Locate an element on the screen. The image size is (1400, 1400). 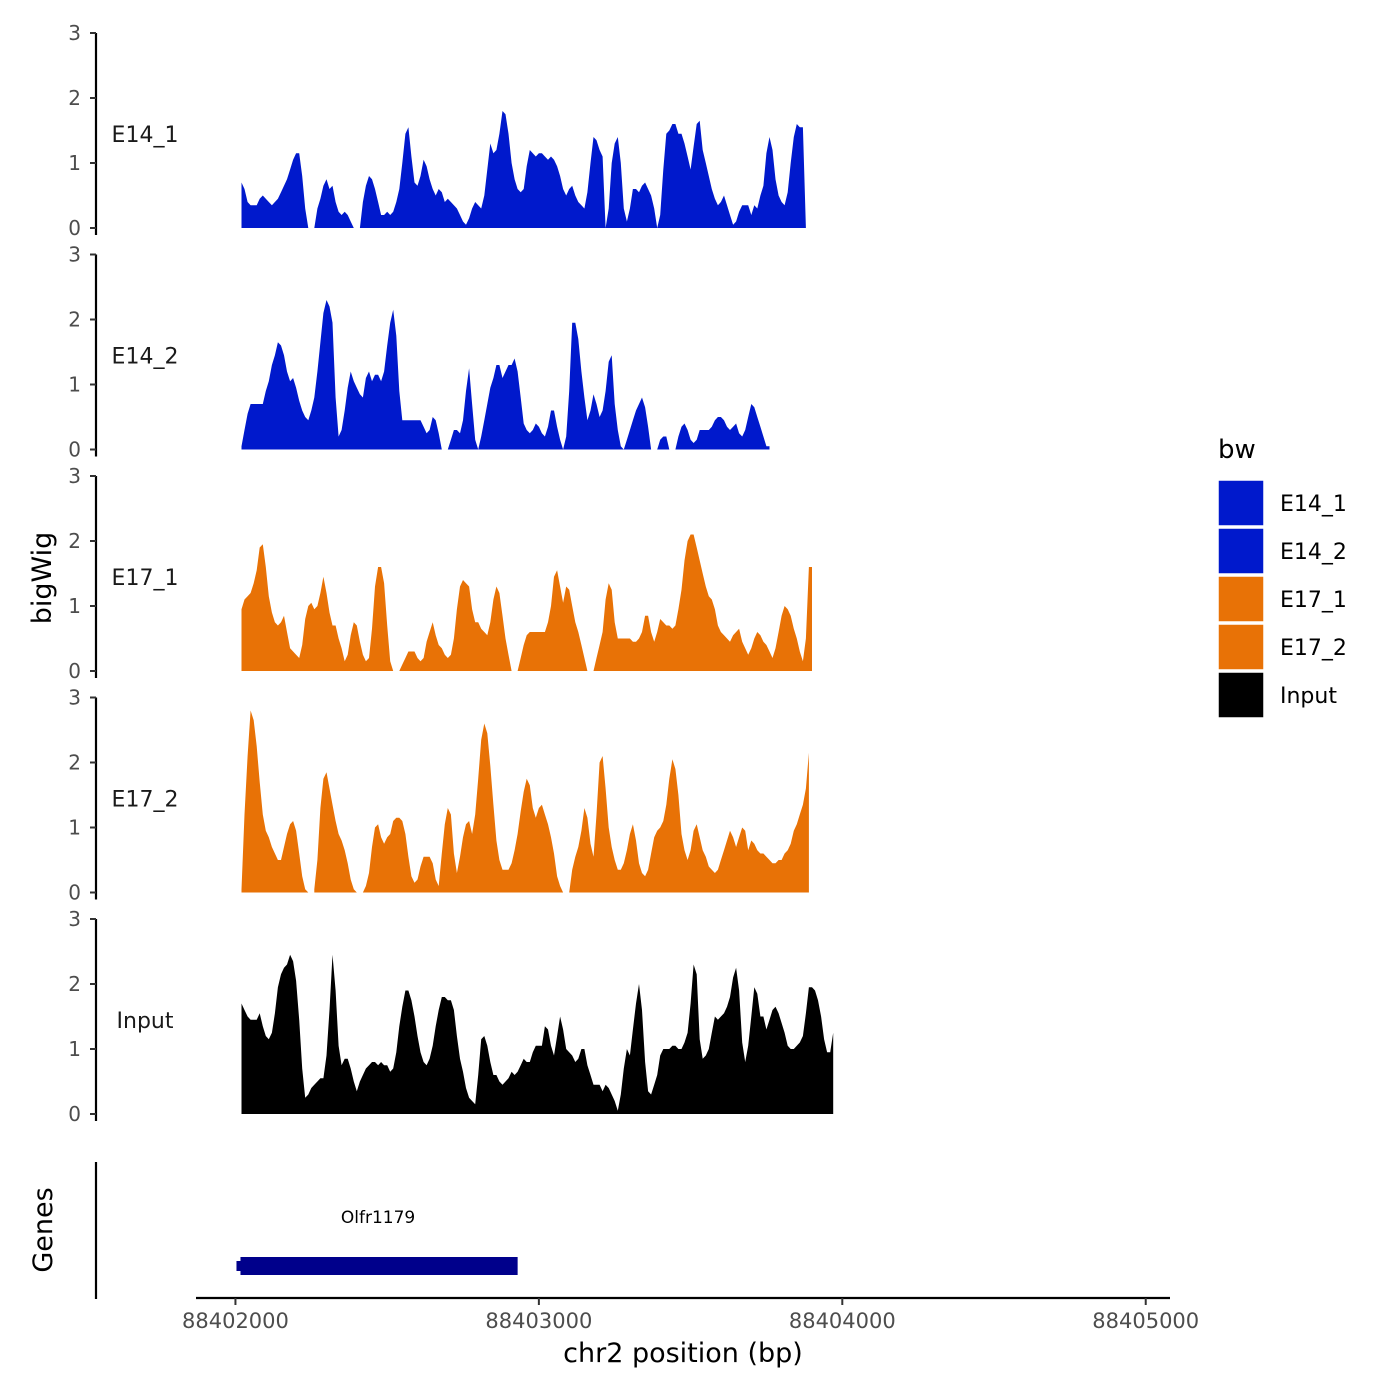
gene-bar is located at coordinates (379, 1266).